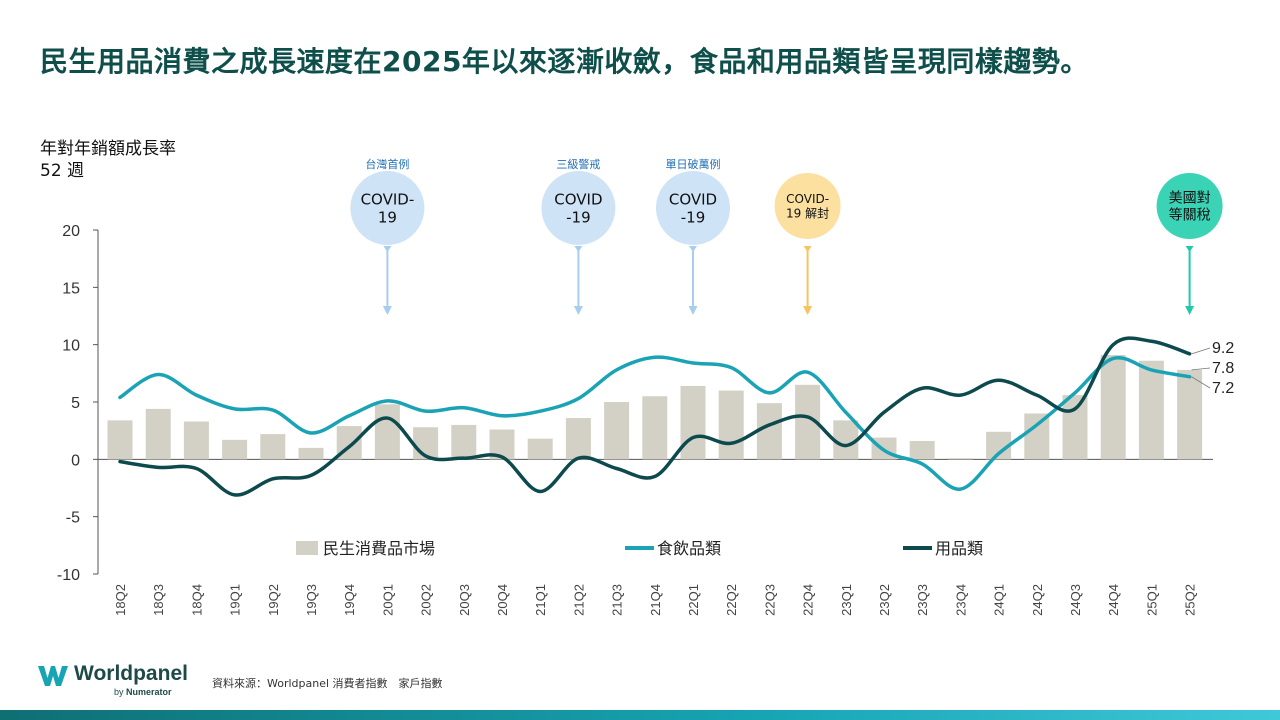 The width and height of the screenshot is (1280, 720). What do you see at coordinates (1223, 388) in the screenshot?
I see `end-value-label: 7.2` at bounding box center [1223, 388].